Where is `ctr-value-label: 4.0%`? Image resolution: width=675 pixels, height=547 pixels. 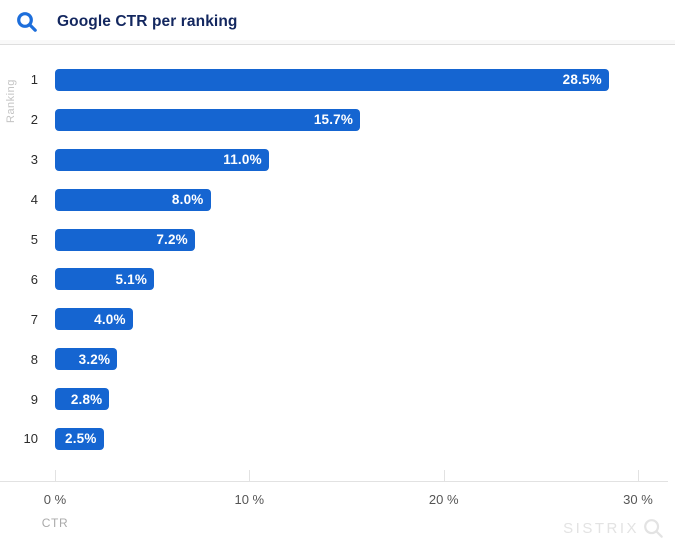 ctr-value-label: 4.0% is located at coordinates (110, 319).